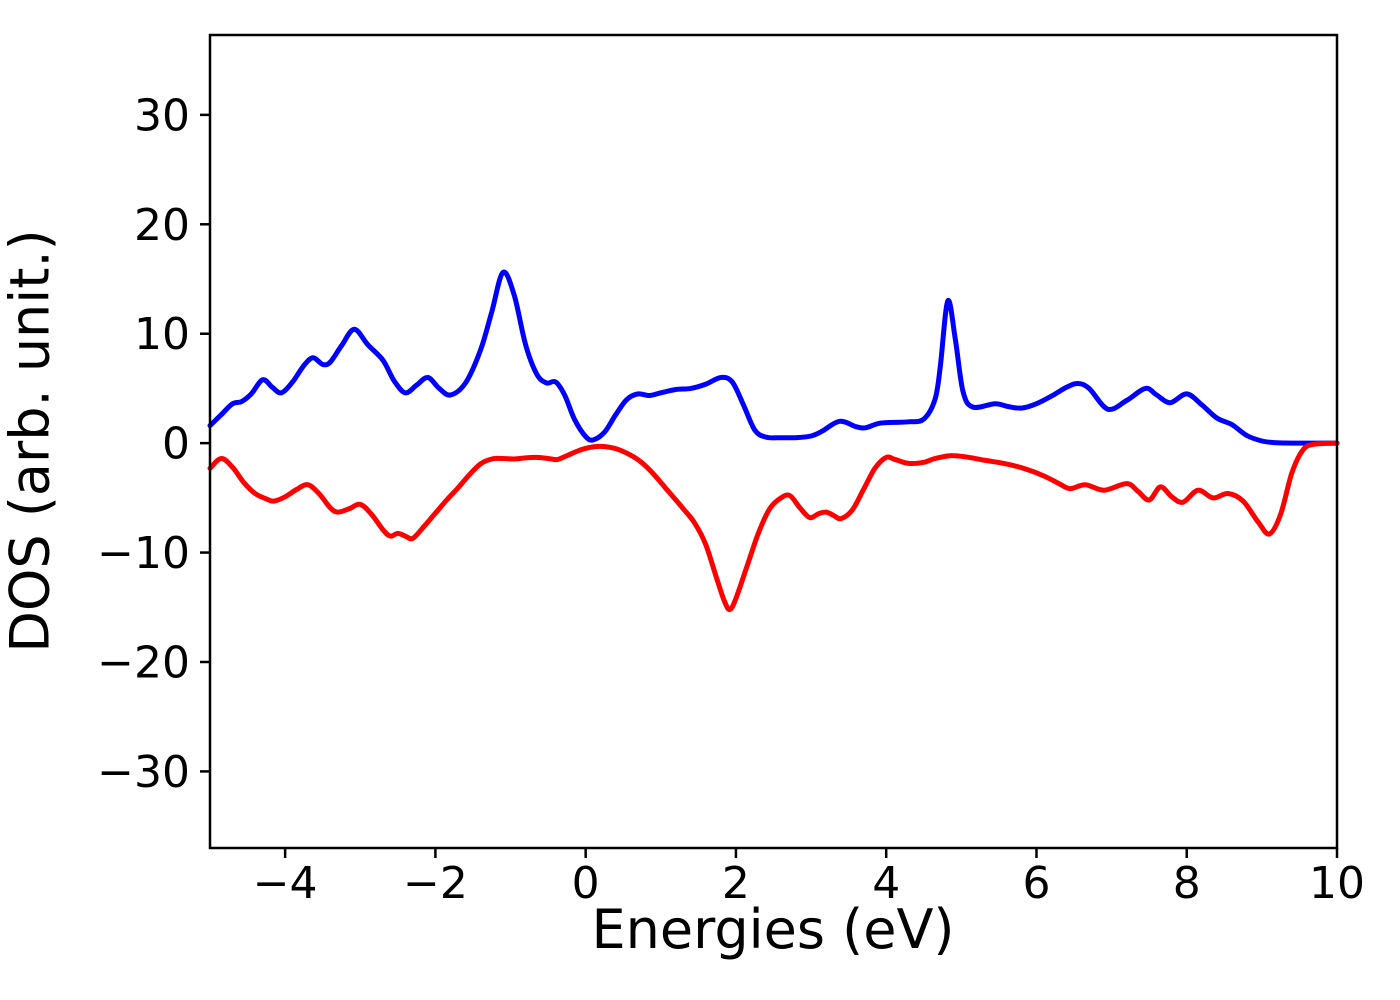 The image size is (1400, 1000). What do you see at coordinates (1187, 883) in the screenshot?
I see `x-tick-label: 8` at bounding box center [1187, 883].